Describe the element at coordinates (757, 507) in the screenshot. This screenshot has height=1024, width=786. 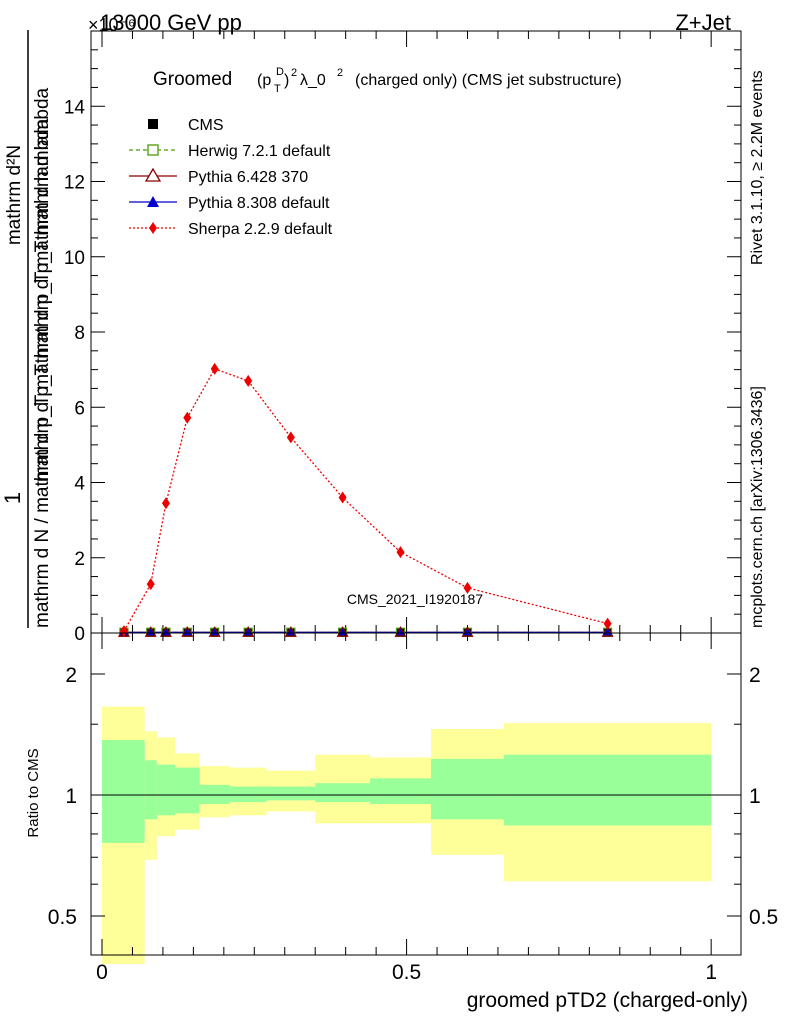
I see `mcplots-label: mcplots.cern.ch [arXiv:1306.3436]` at that location.